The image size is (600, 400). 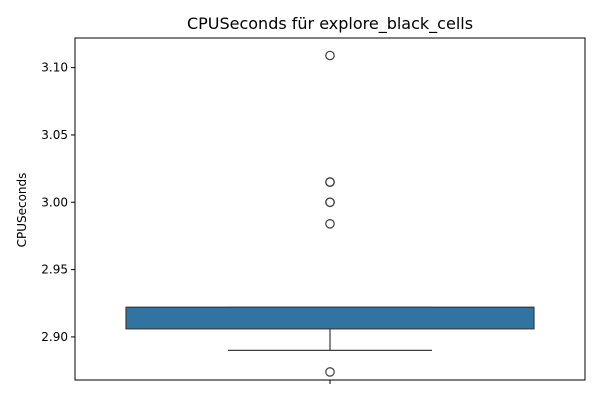 I want to click on iqr-box, so click(x=330, y=318).